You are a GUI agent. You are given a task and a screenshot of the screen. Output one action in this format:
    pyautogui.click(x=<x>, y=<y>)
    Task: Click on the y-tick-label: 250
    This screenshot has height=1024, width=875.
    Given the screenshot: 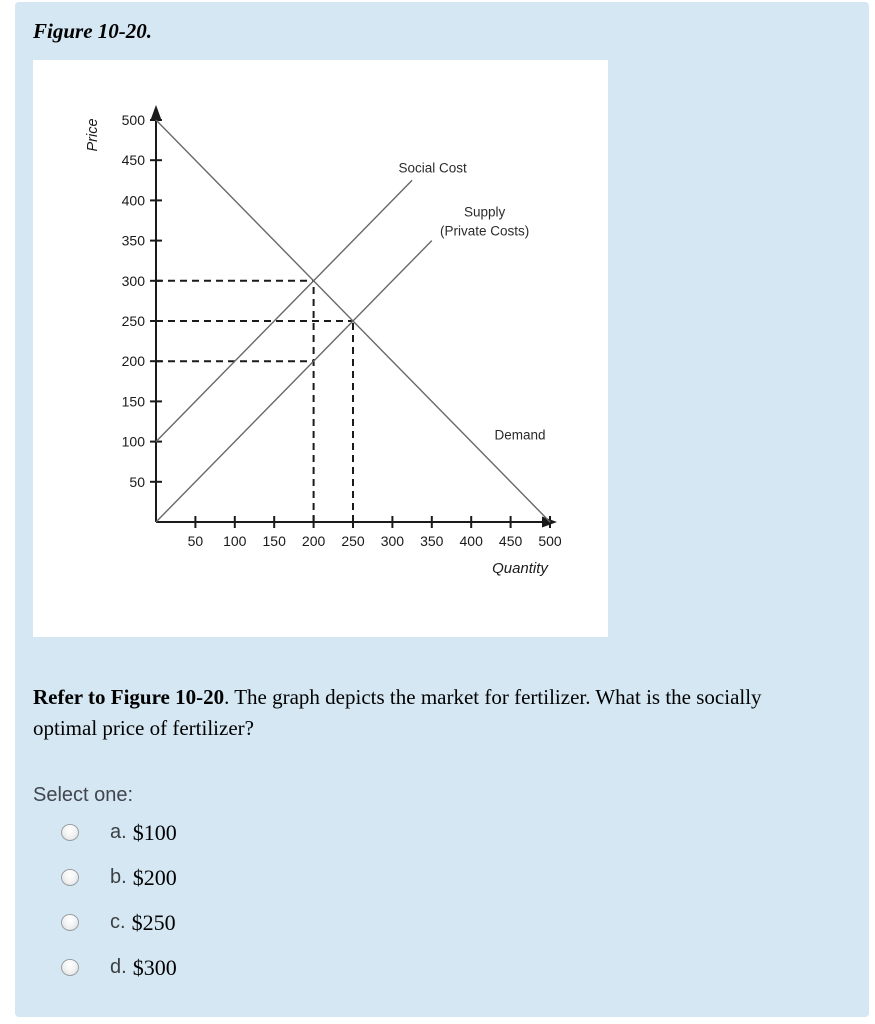 What is the action you would take?
    pyautogui.click(x=134, y=321)
    